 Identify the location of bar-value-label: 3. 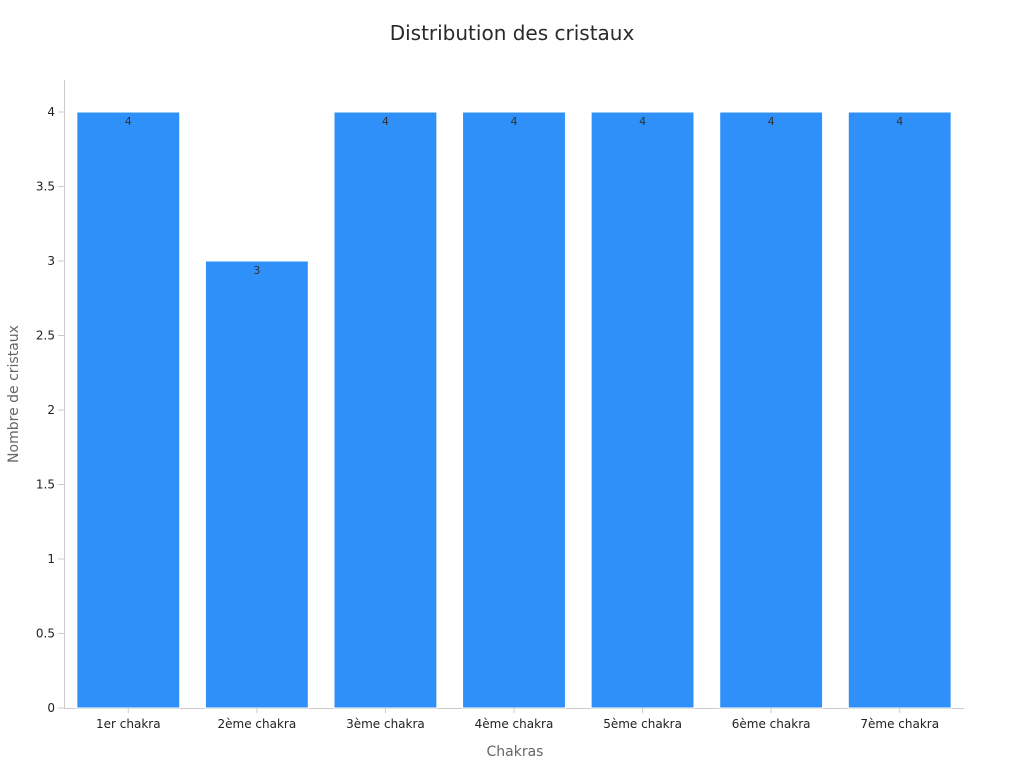
(256, 270).